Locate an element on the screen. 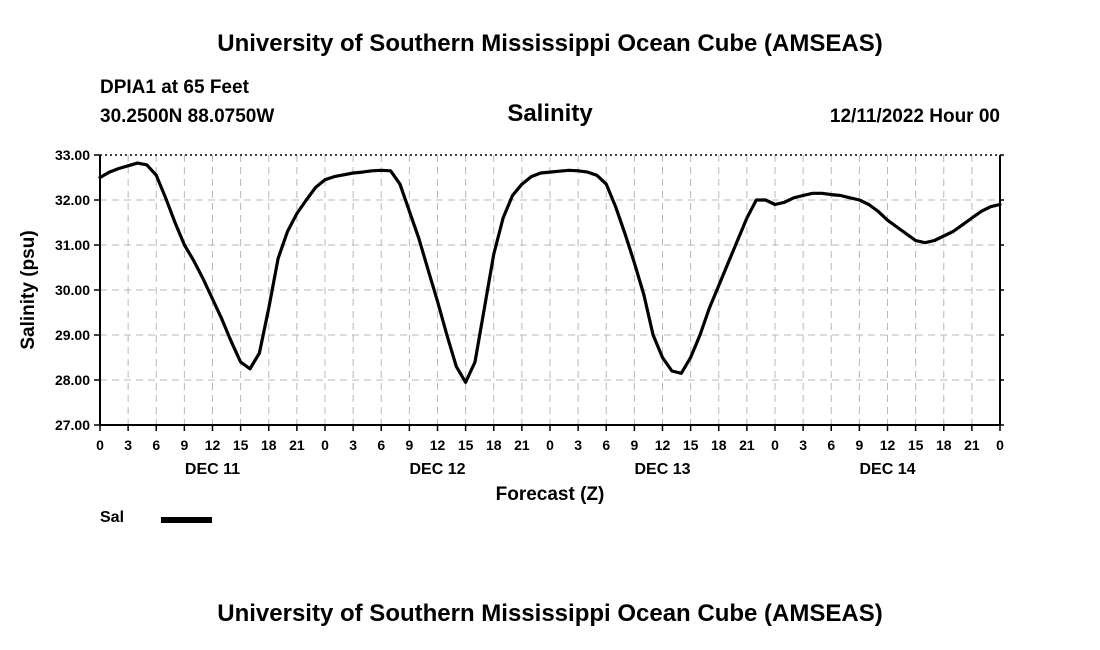 This screenshot has height=650, width=1100. legend-line-swatch is located at coordinates (186, 520).